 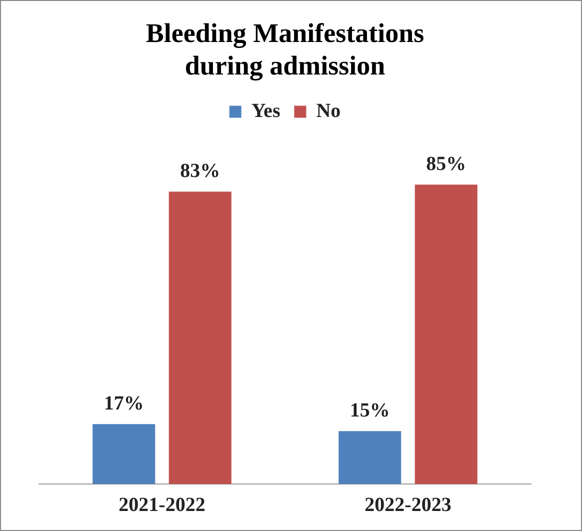 I want to click on legend-label: Yes, so click(x=265, y=111).